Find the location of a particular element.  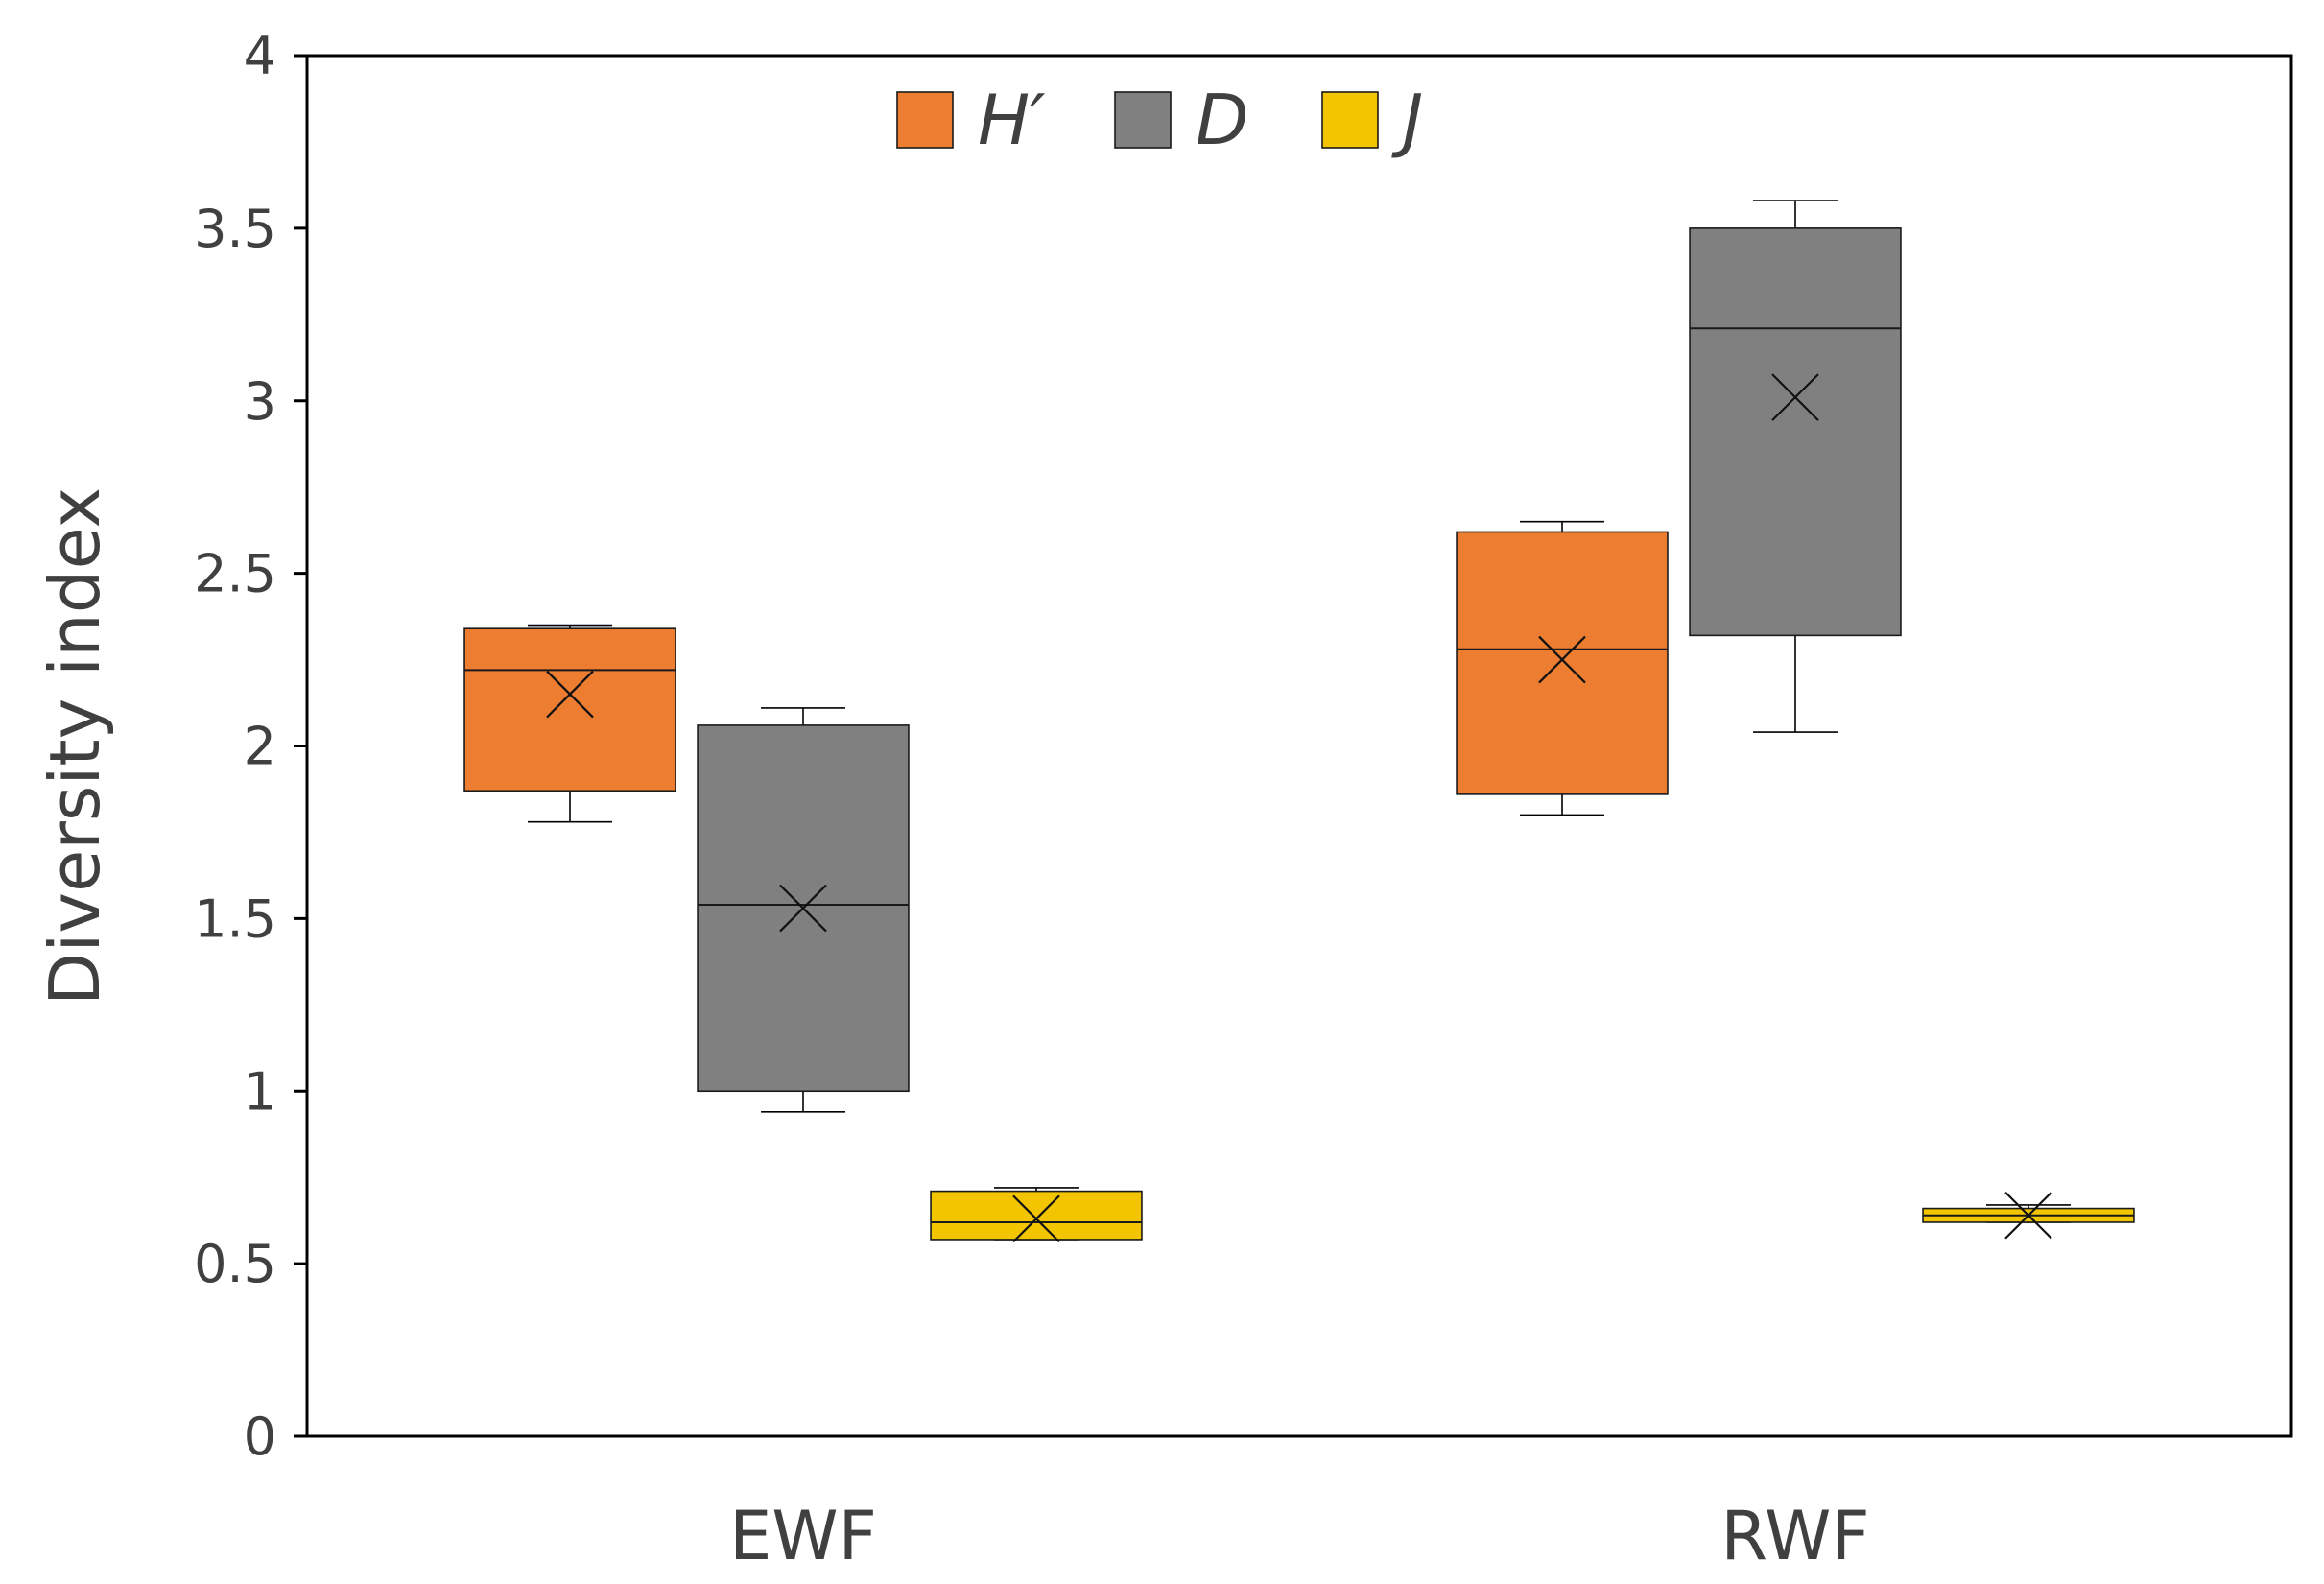

legend-item: H′ is located at coordinates (971, 120).